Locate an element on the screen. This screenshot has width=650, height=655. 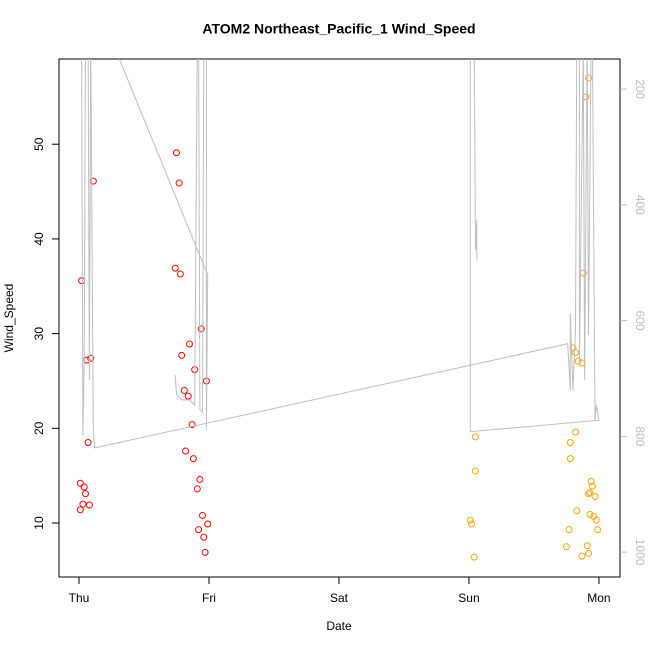
x-tick-label: Fri is located at coordinates (209, 598).